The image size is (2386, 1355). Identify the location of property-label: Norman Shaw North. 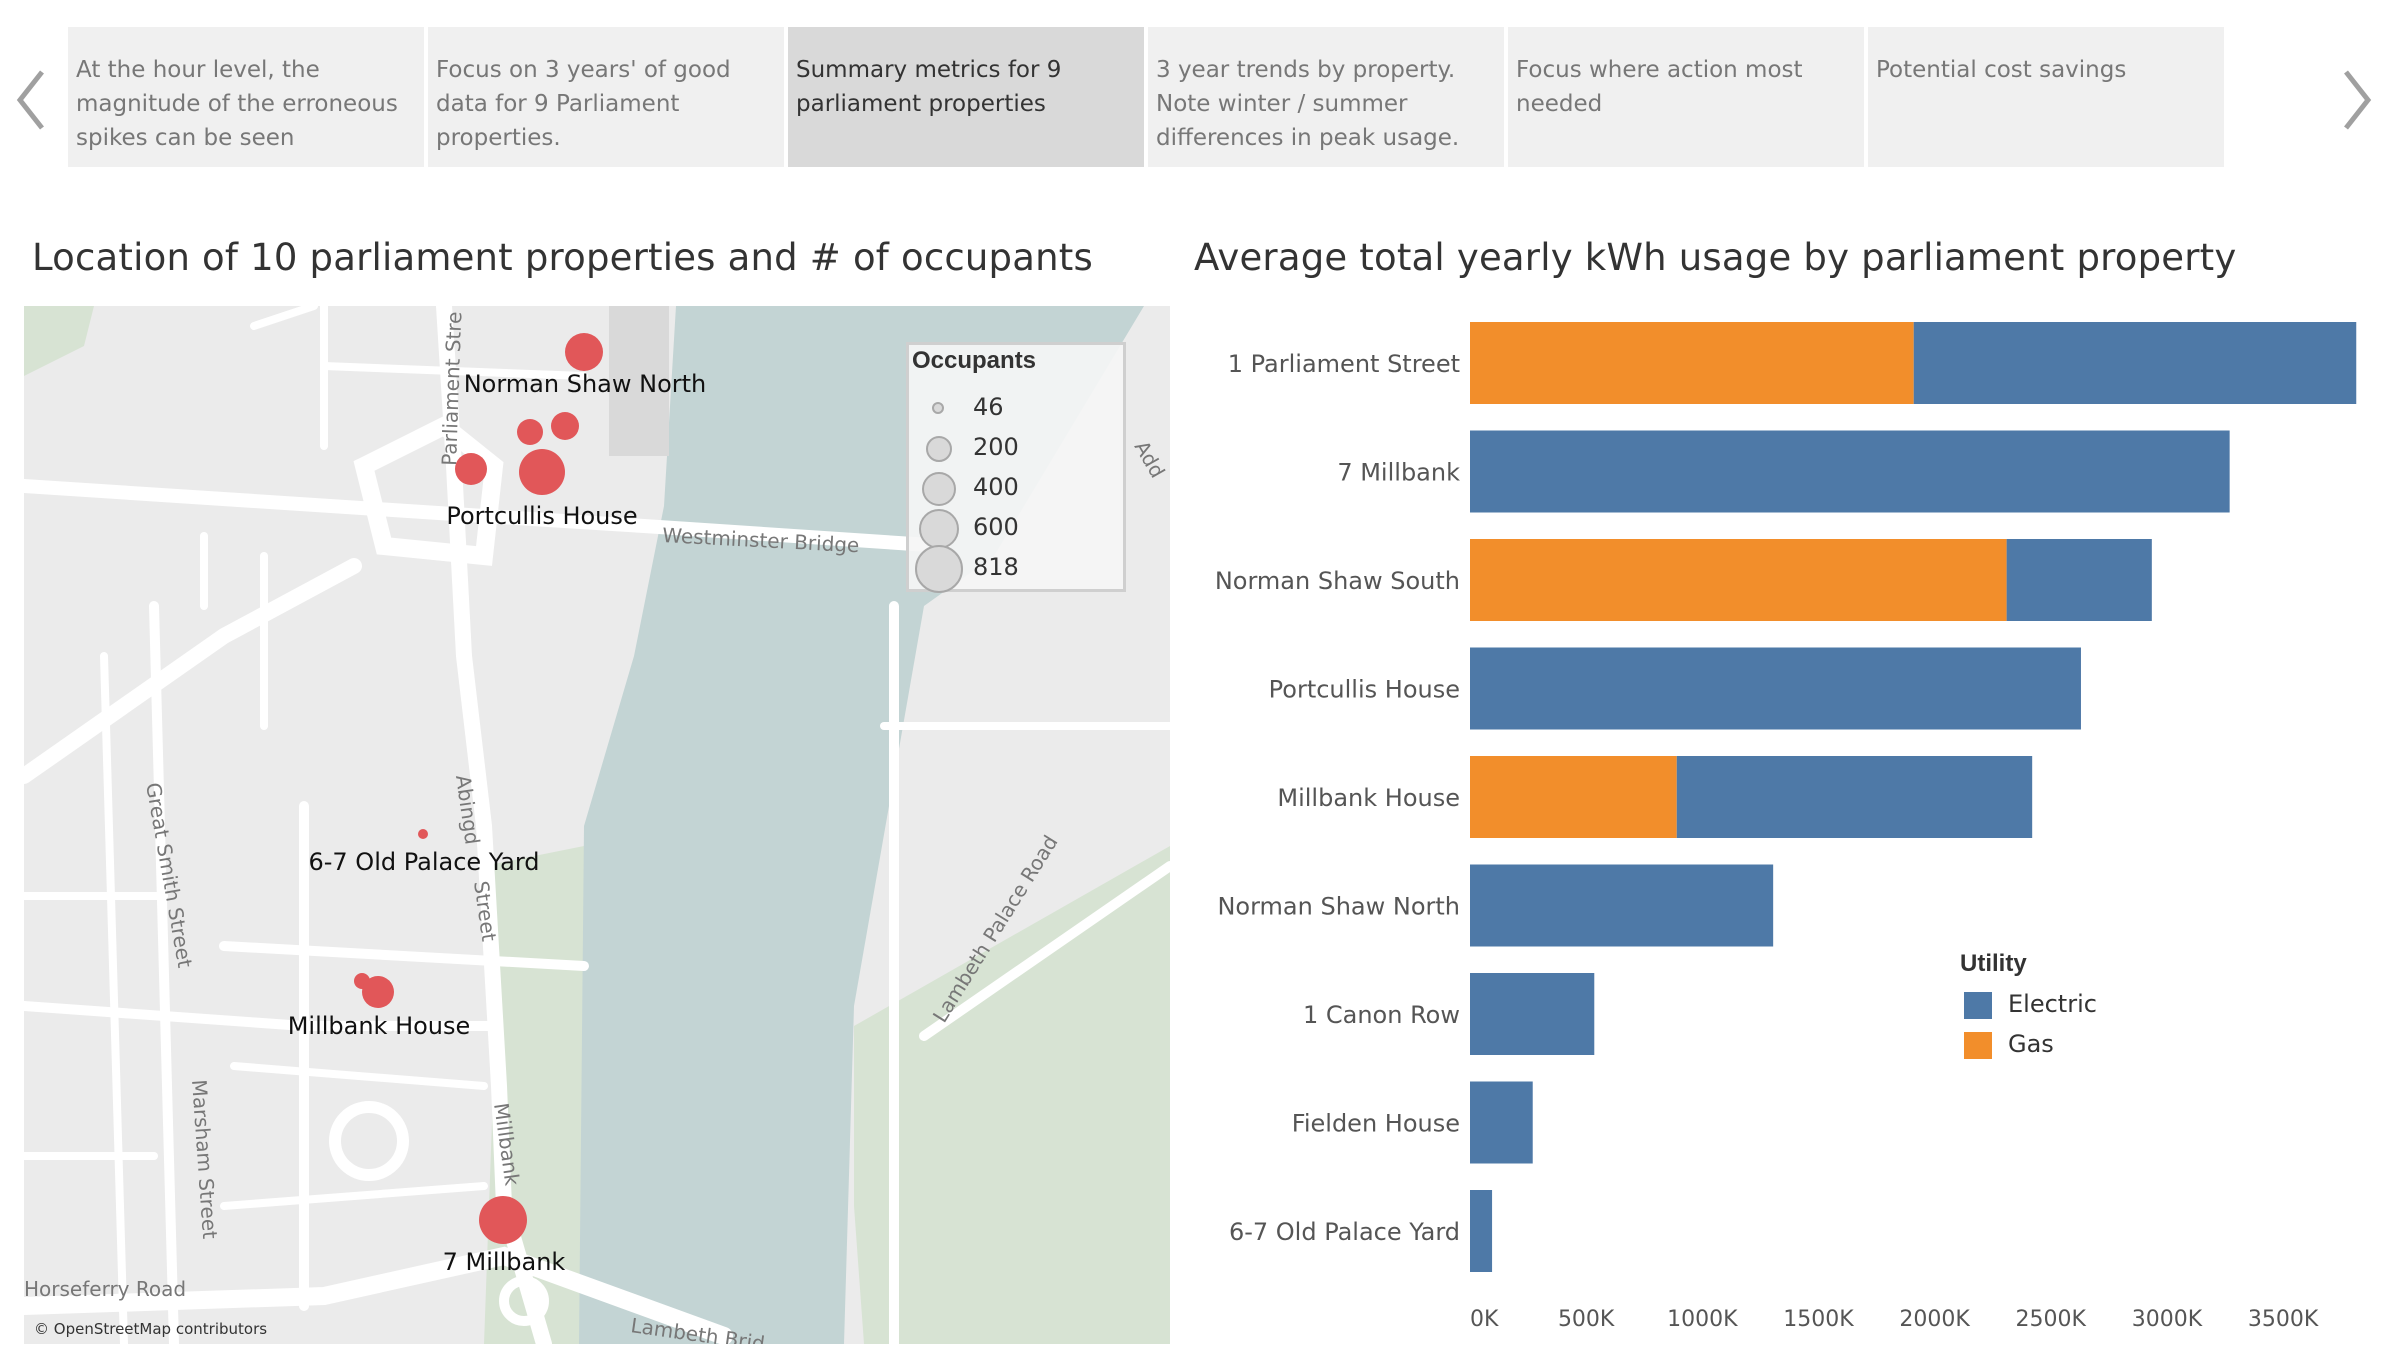
(585, 384).